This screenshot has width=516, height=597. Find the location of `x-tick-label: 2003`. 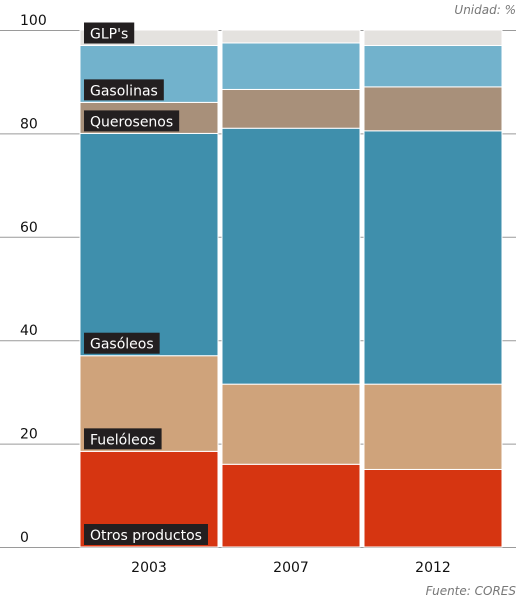

x-tick-label: 2003 is located at coordinates (149, 568).